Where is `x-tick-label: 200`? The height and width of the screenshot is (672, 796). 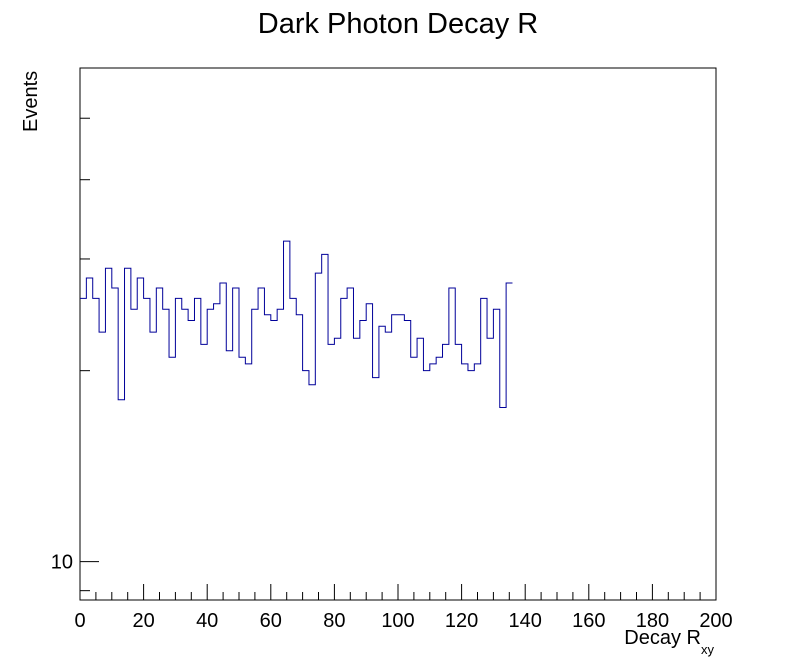
x-tick-label: 200 is located at coordinates (715, 621).